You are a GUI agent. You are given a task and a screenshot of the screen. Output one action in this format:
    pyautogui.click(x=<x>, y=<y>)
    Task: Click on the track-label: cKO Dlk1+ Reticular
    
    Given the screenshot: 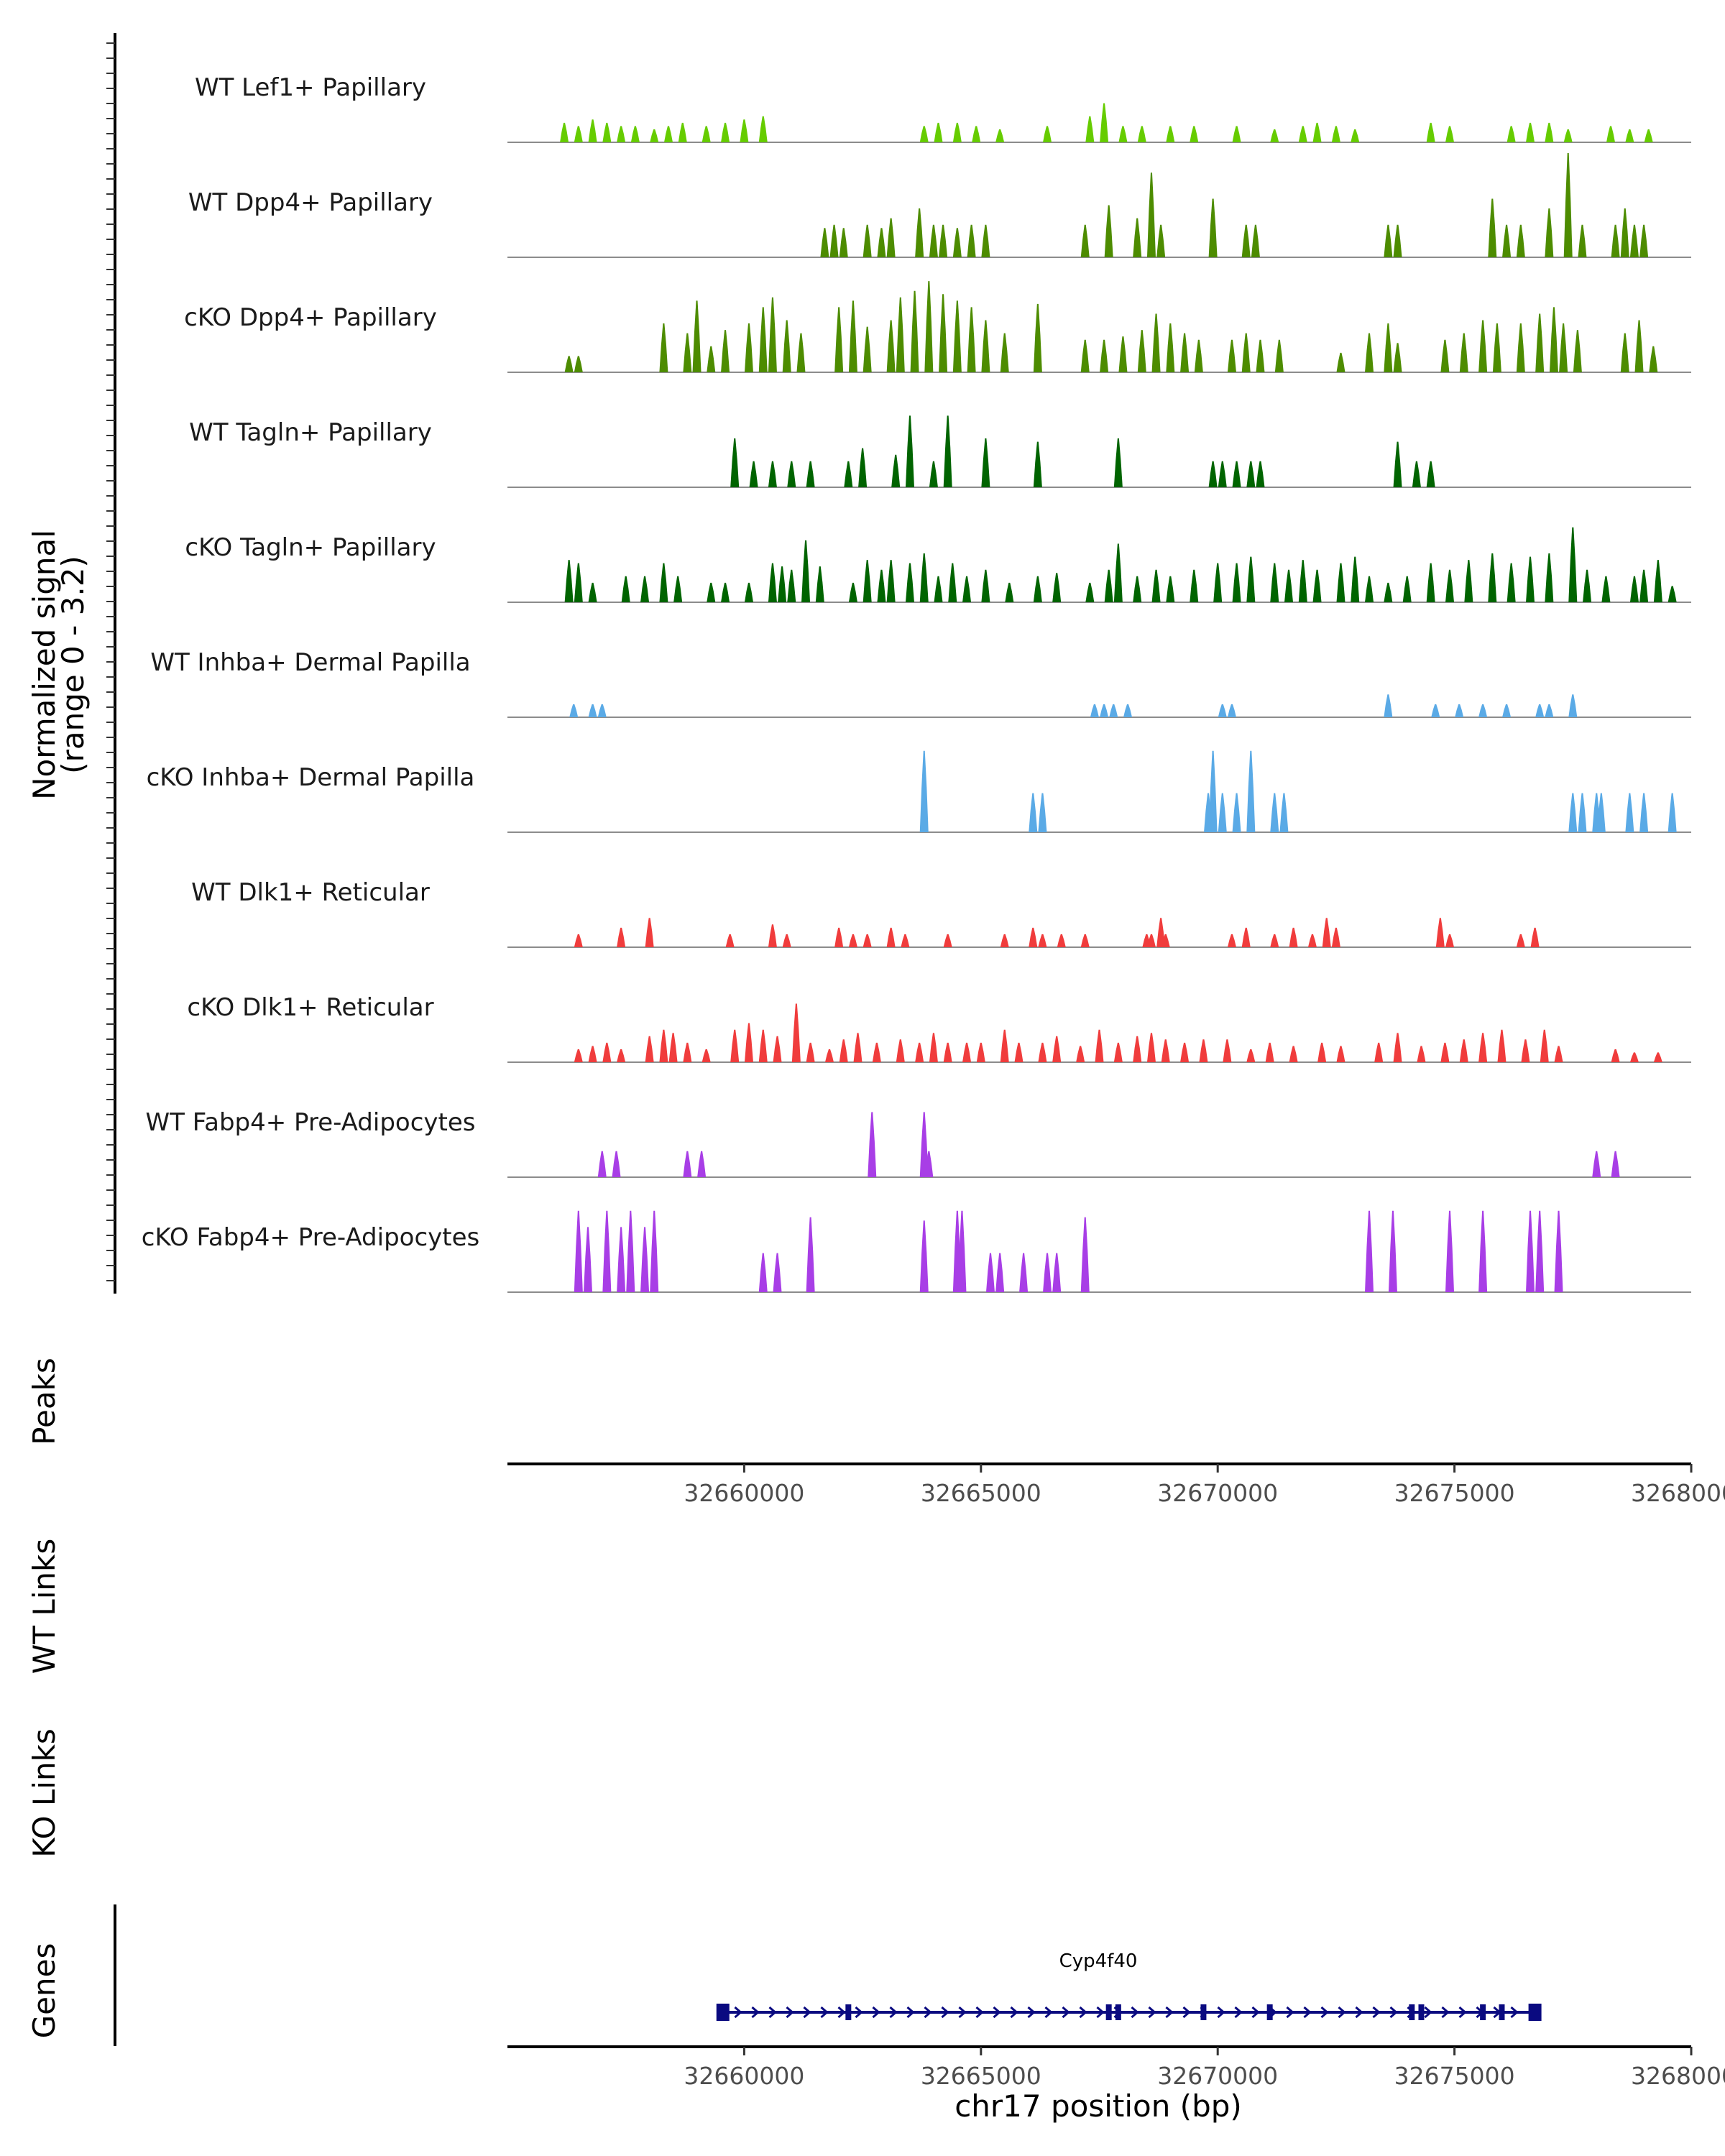 What is the action you would take?
    pyautogui.click(x=310, y=1007)
    